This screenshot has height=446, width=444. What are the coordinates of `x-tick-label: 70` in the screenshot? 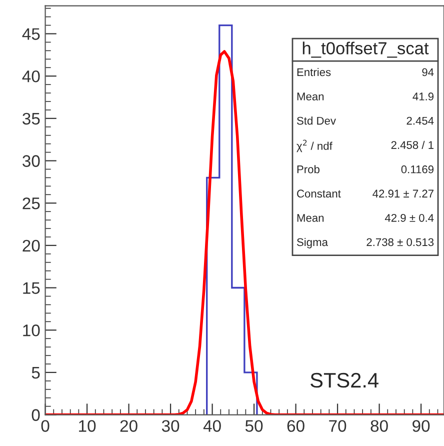 It's located at (337, 426).